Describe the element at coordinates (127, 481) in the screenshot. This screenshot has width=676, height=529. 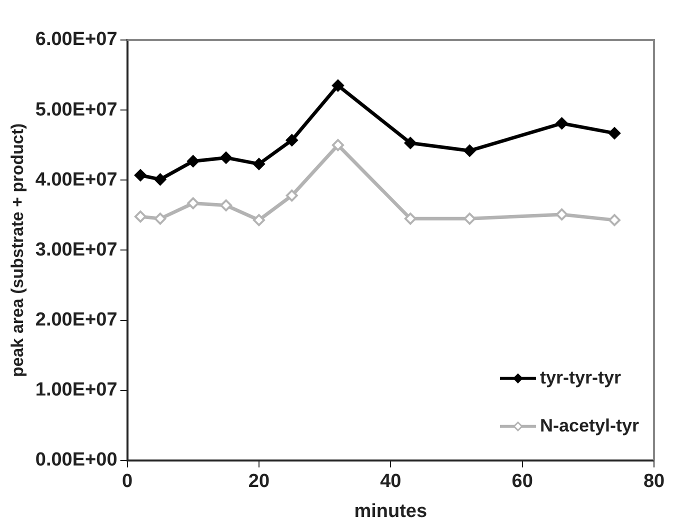
I see `x-tick-label: 0` at that location.